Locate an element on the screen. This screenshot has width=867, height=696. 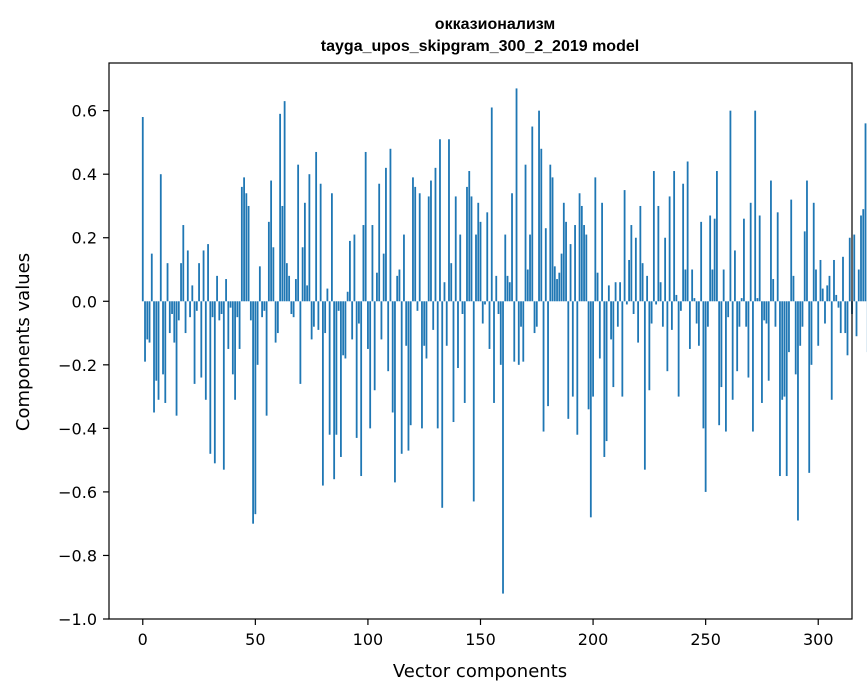
x-tick-label: 0 is located at coordinates (143, 639).